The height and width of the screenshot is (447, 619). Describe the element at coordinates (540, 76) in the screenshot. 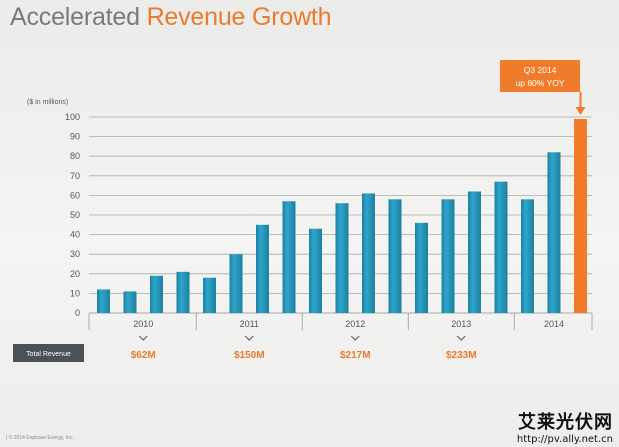

I see `callout-box` at that location.